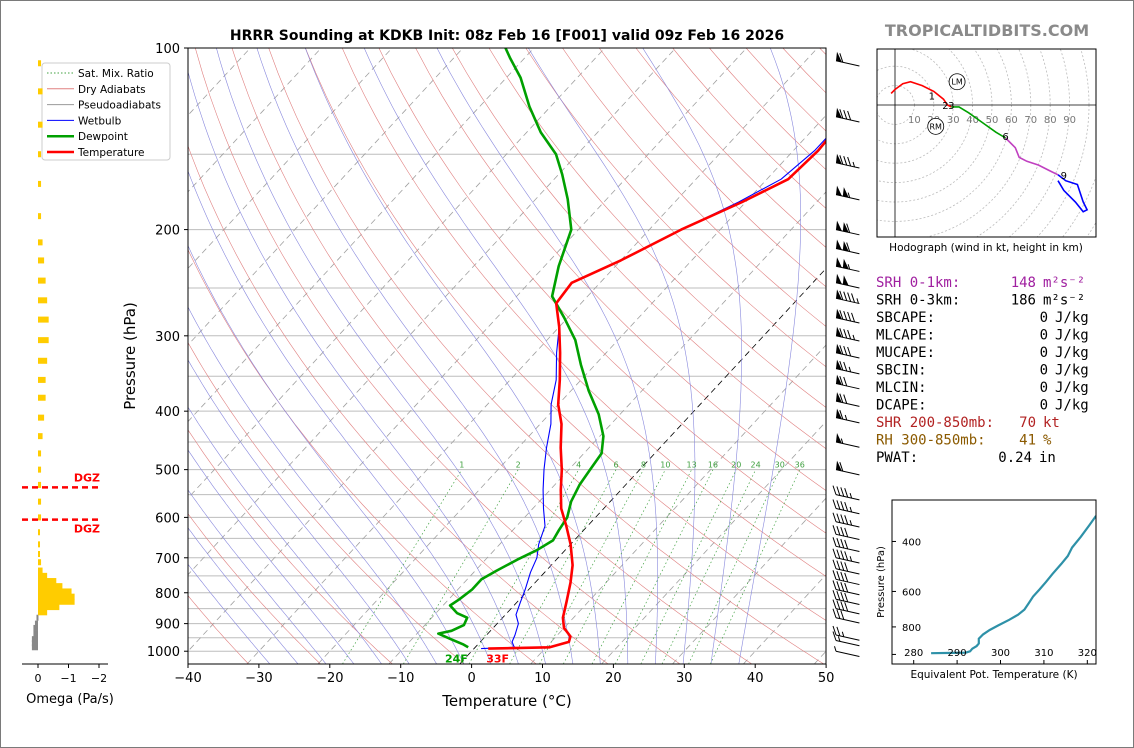 Image resolution: width=1134 pixels, height=748 pixels. I want to click on index-row: MUCAPE: 0 J/kg, so click(982, 353).